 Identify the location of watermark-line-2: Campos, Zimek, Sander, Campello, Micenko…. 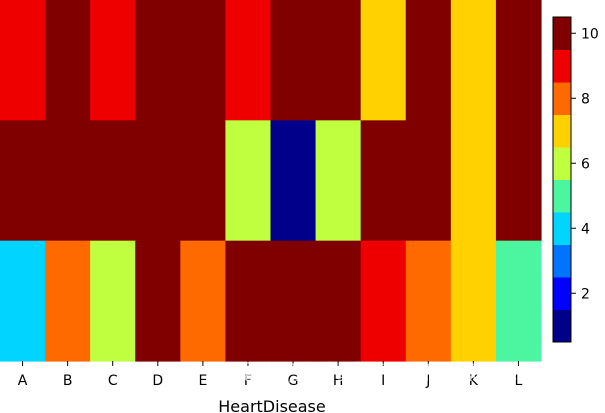
(424, 378).